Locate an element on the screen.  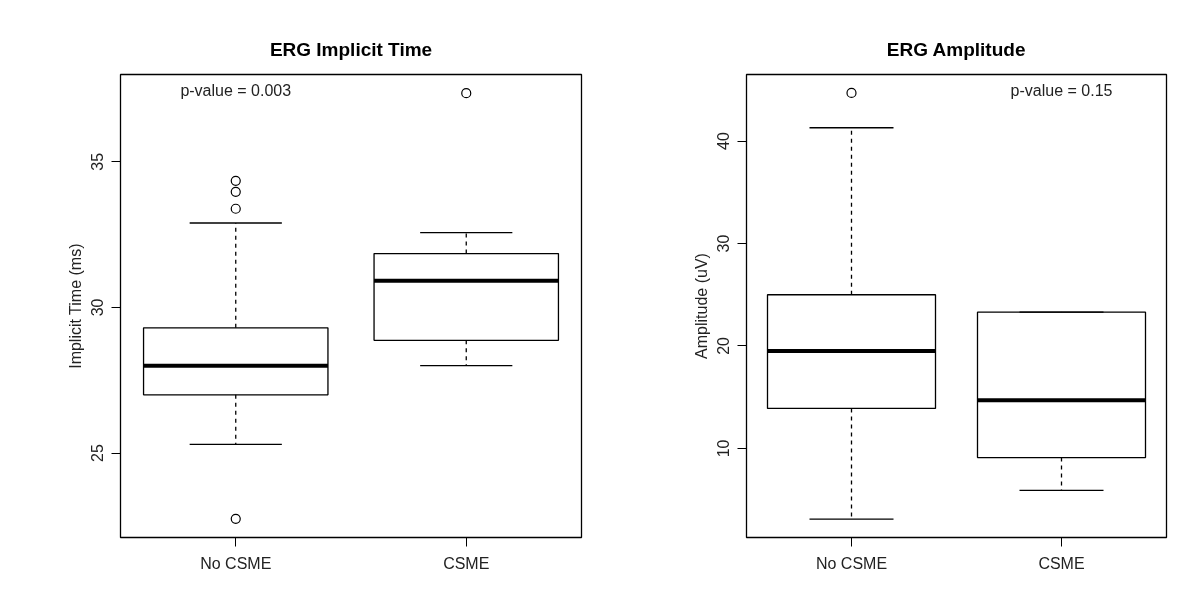
y-tick-label: 40 is located at coordinates (724, 141).